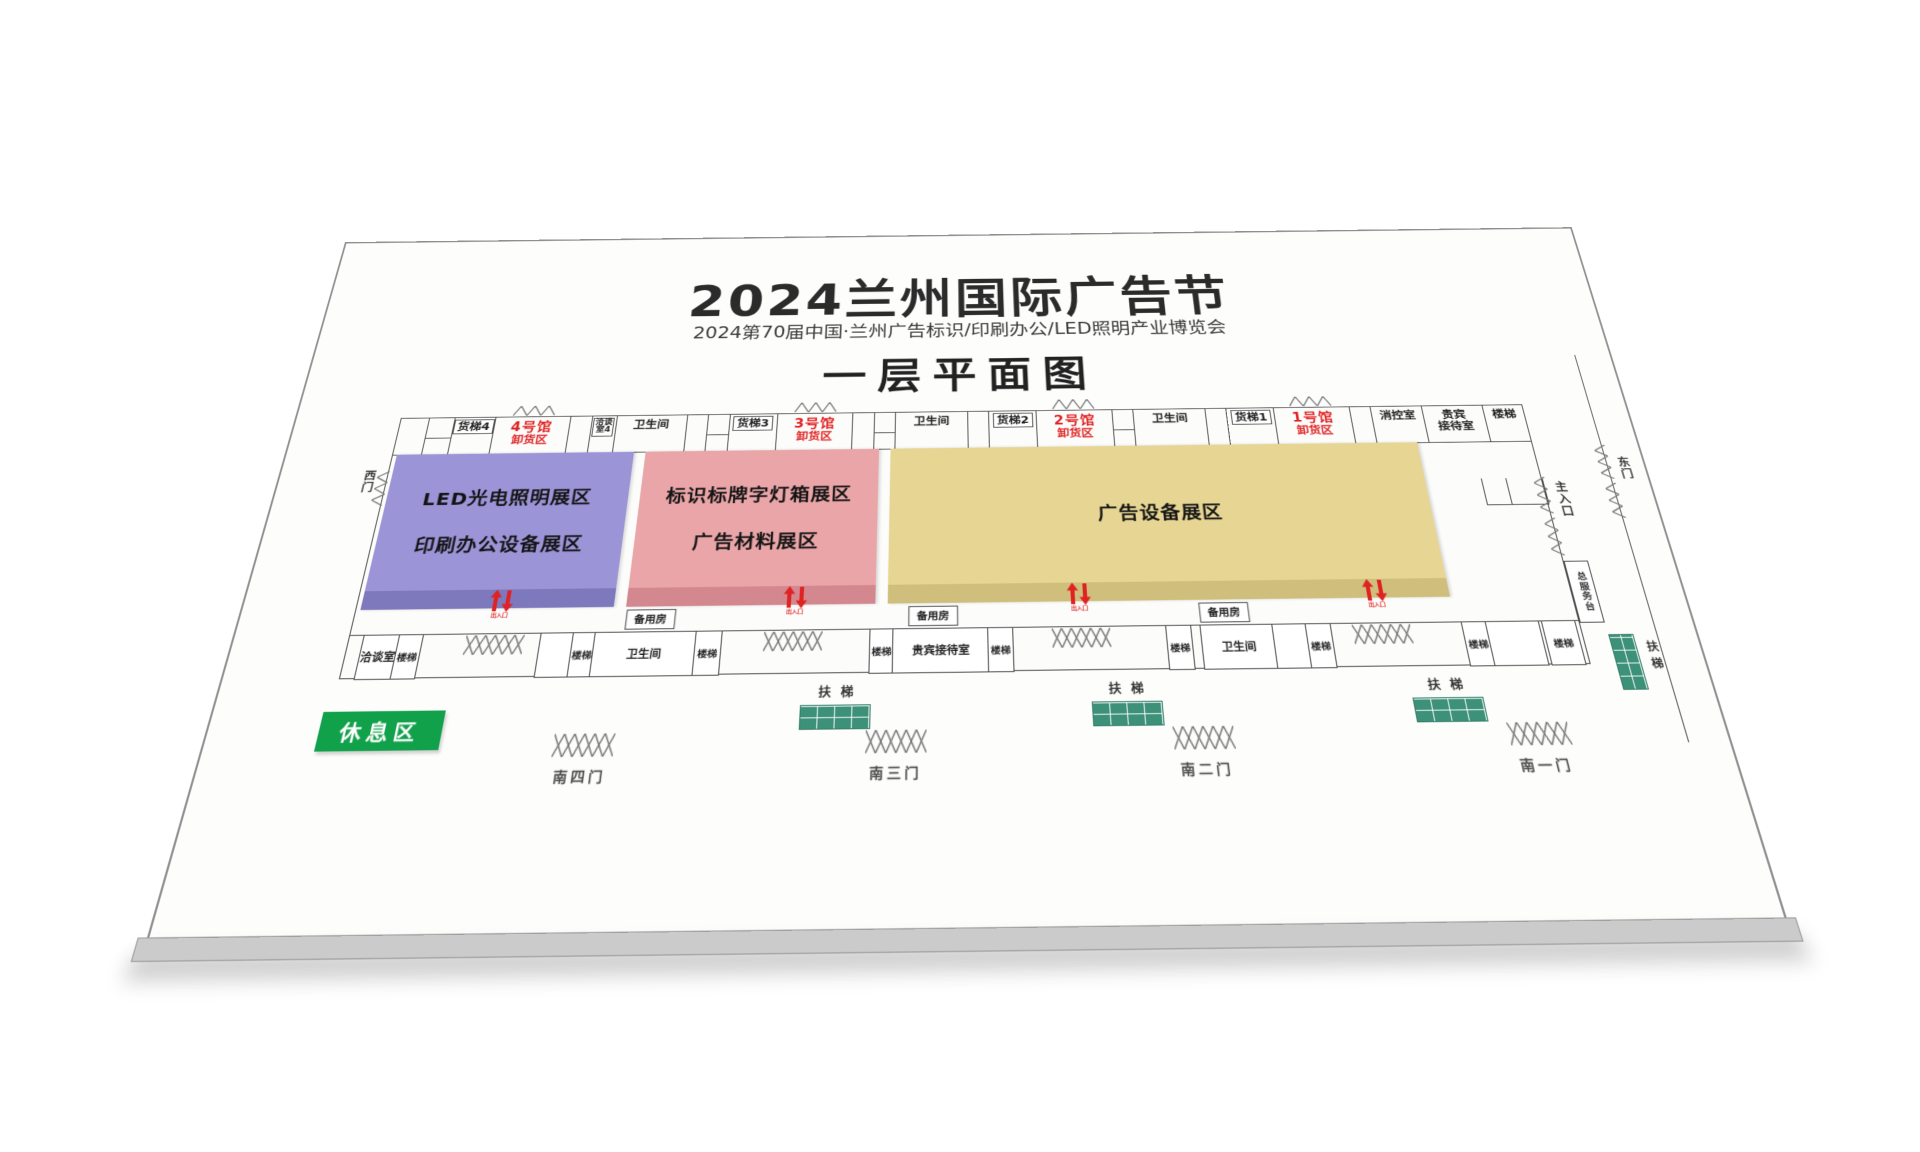  I want to click on north-room: 2号馆 卸货区, so click(1075, 428).